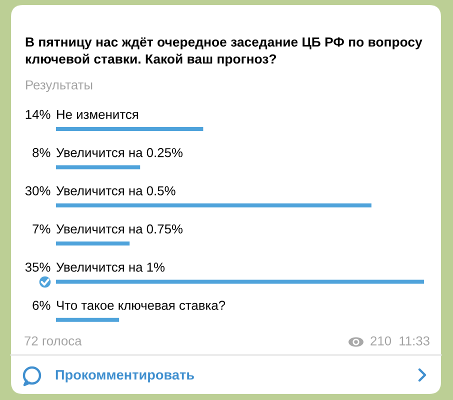  I want to click on y-tick-label: Увеличится на 0.75%, so click(119, 229).